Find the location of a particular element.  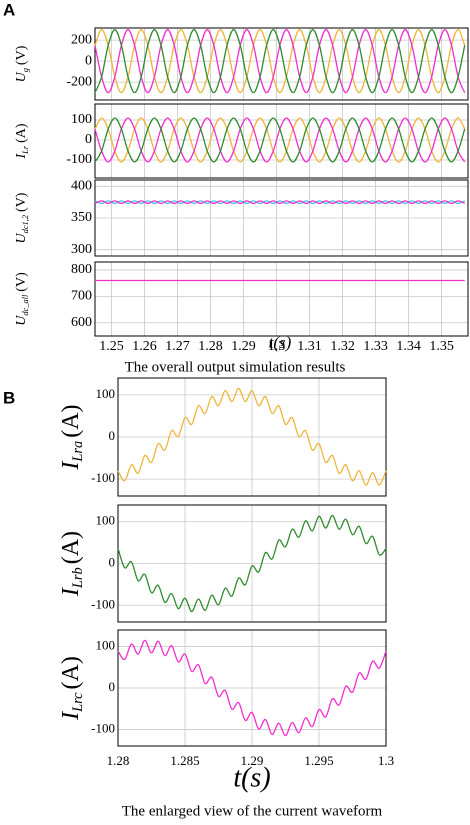

x-tick-label: 1.32 is located at coordinates (342, 346).